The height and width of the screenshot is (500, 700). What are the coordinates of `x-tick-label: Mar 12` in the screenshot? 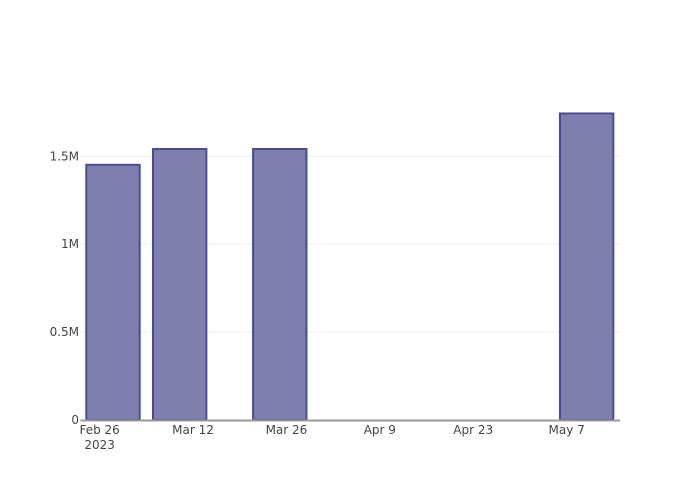 It's located at (193, 430).